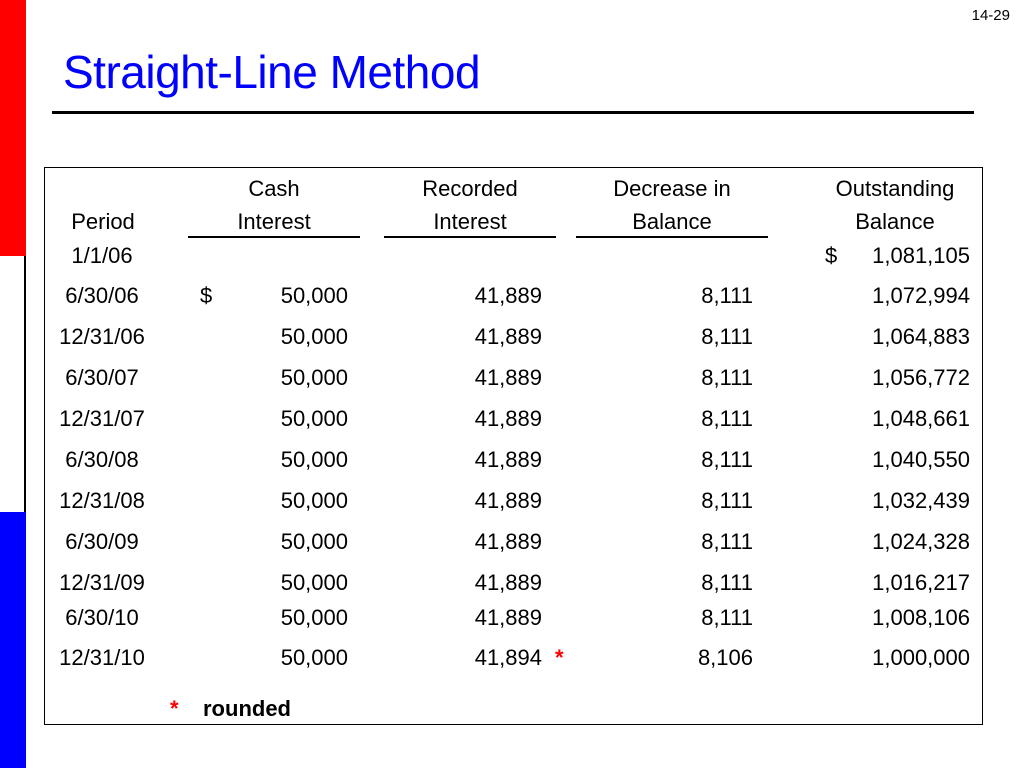 The width and height of the screenshot is (1024, 768). Describe the element at coordinates (13, 384) in the screenshot. I see `left-bar-white` at that location.